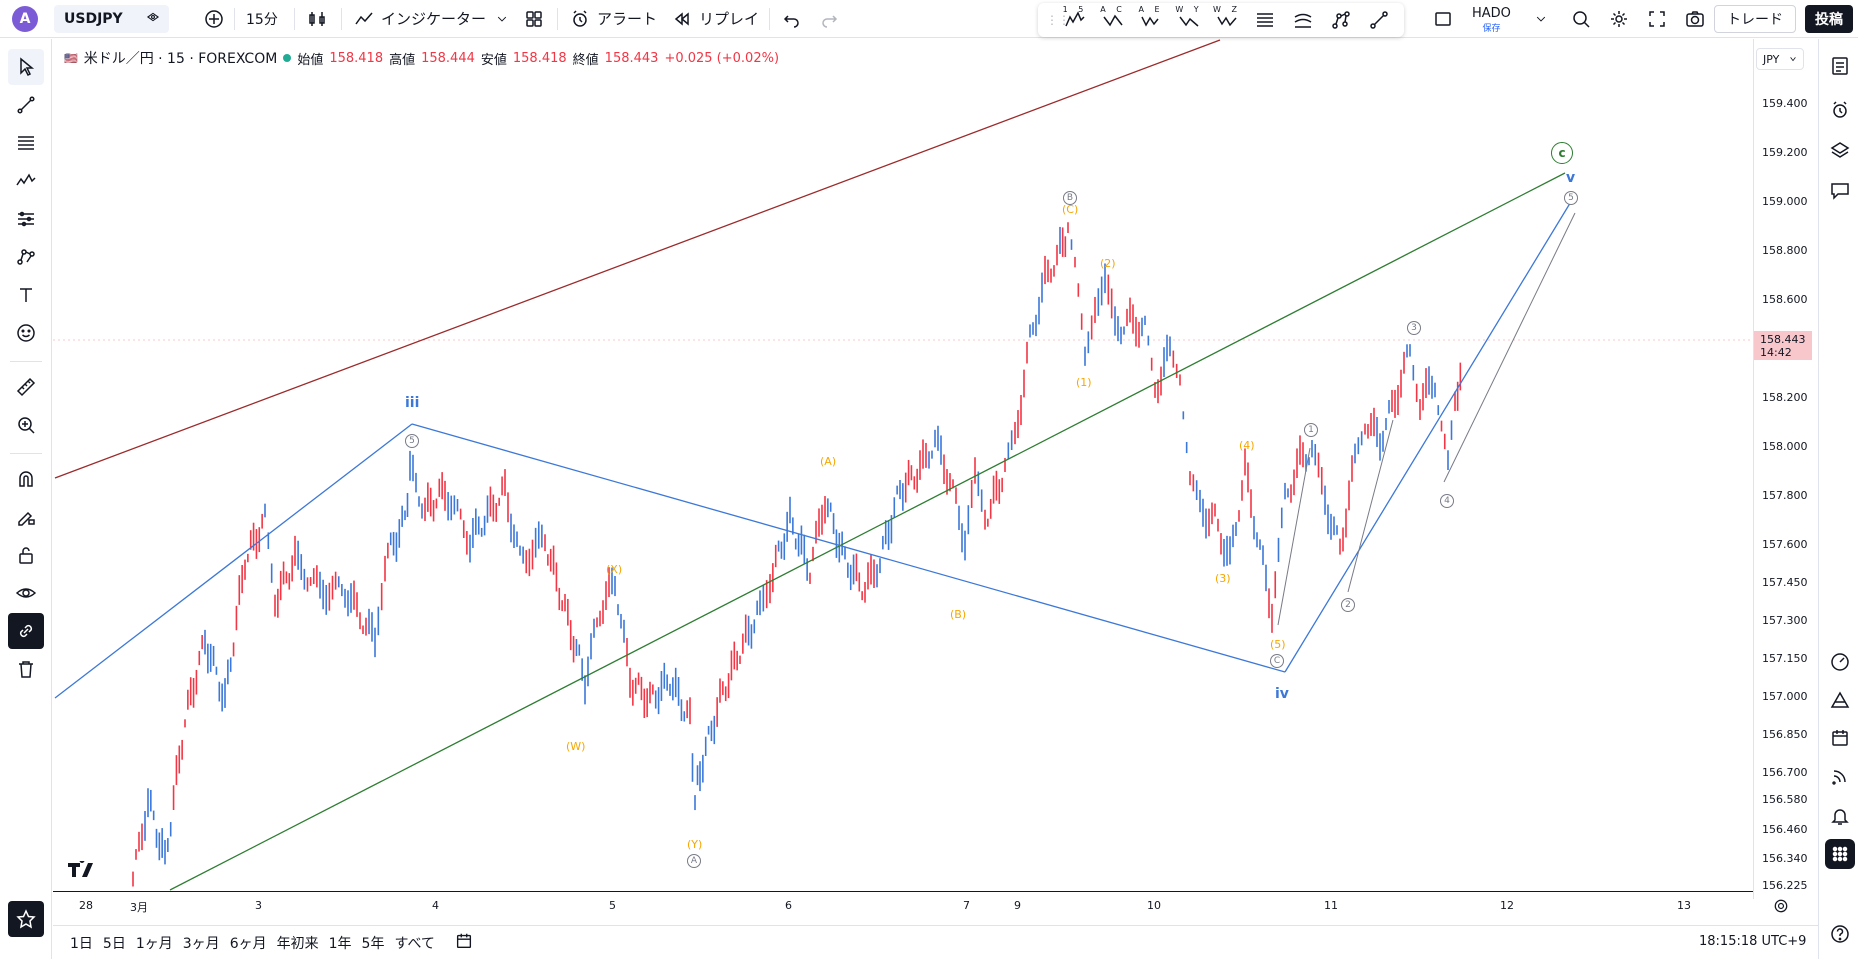  I want to click on stay-in-drawing-mode-tool, so click(26, 517).